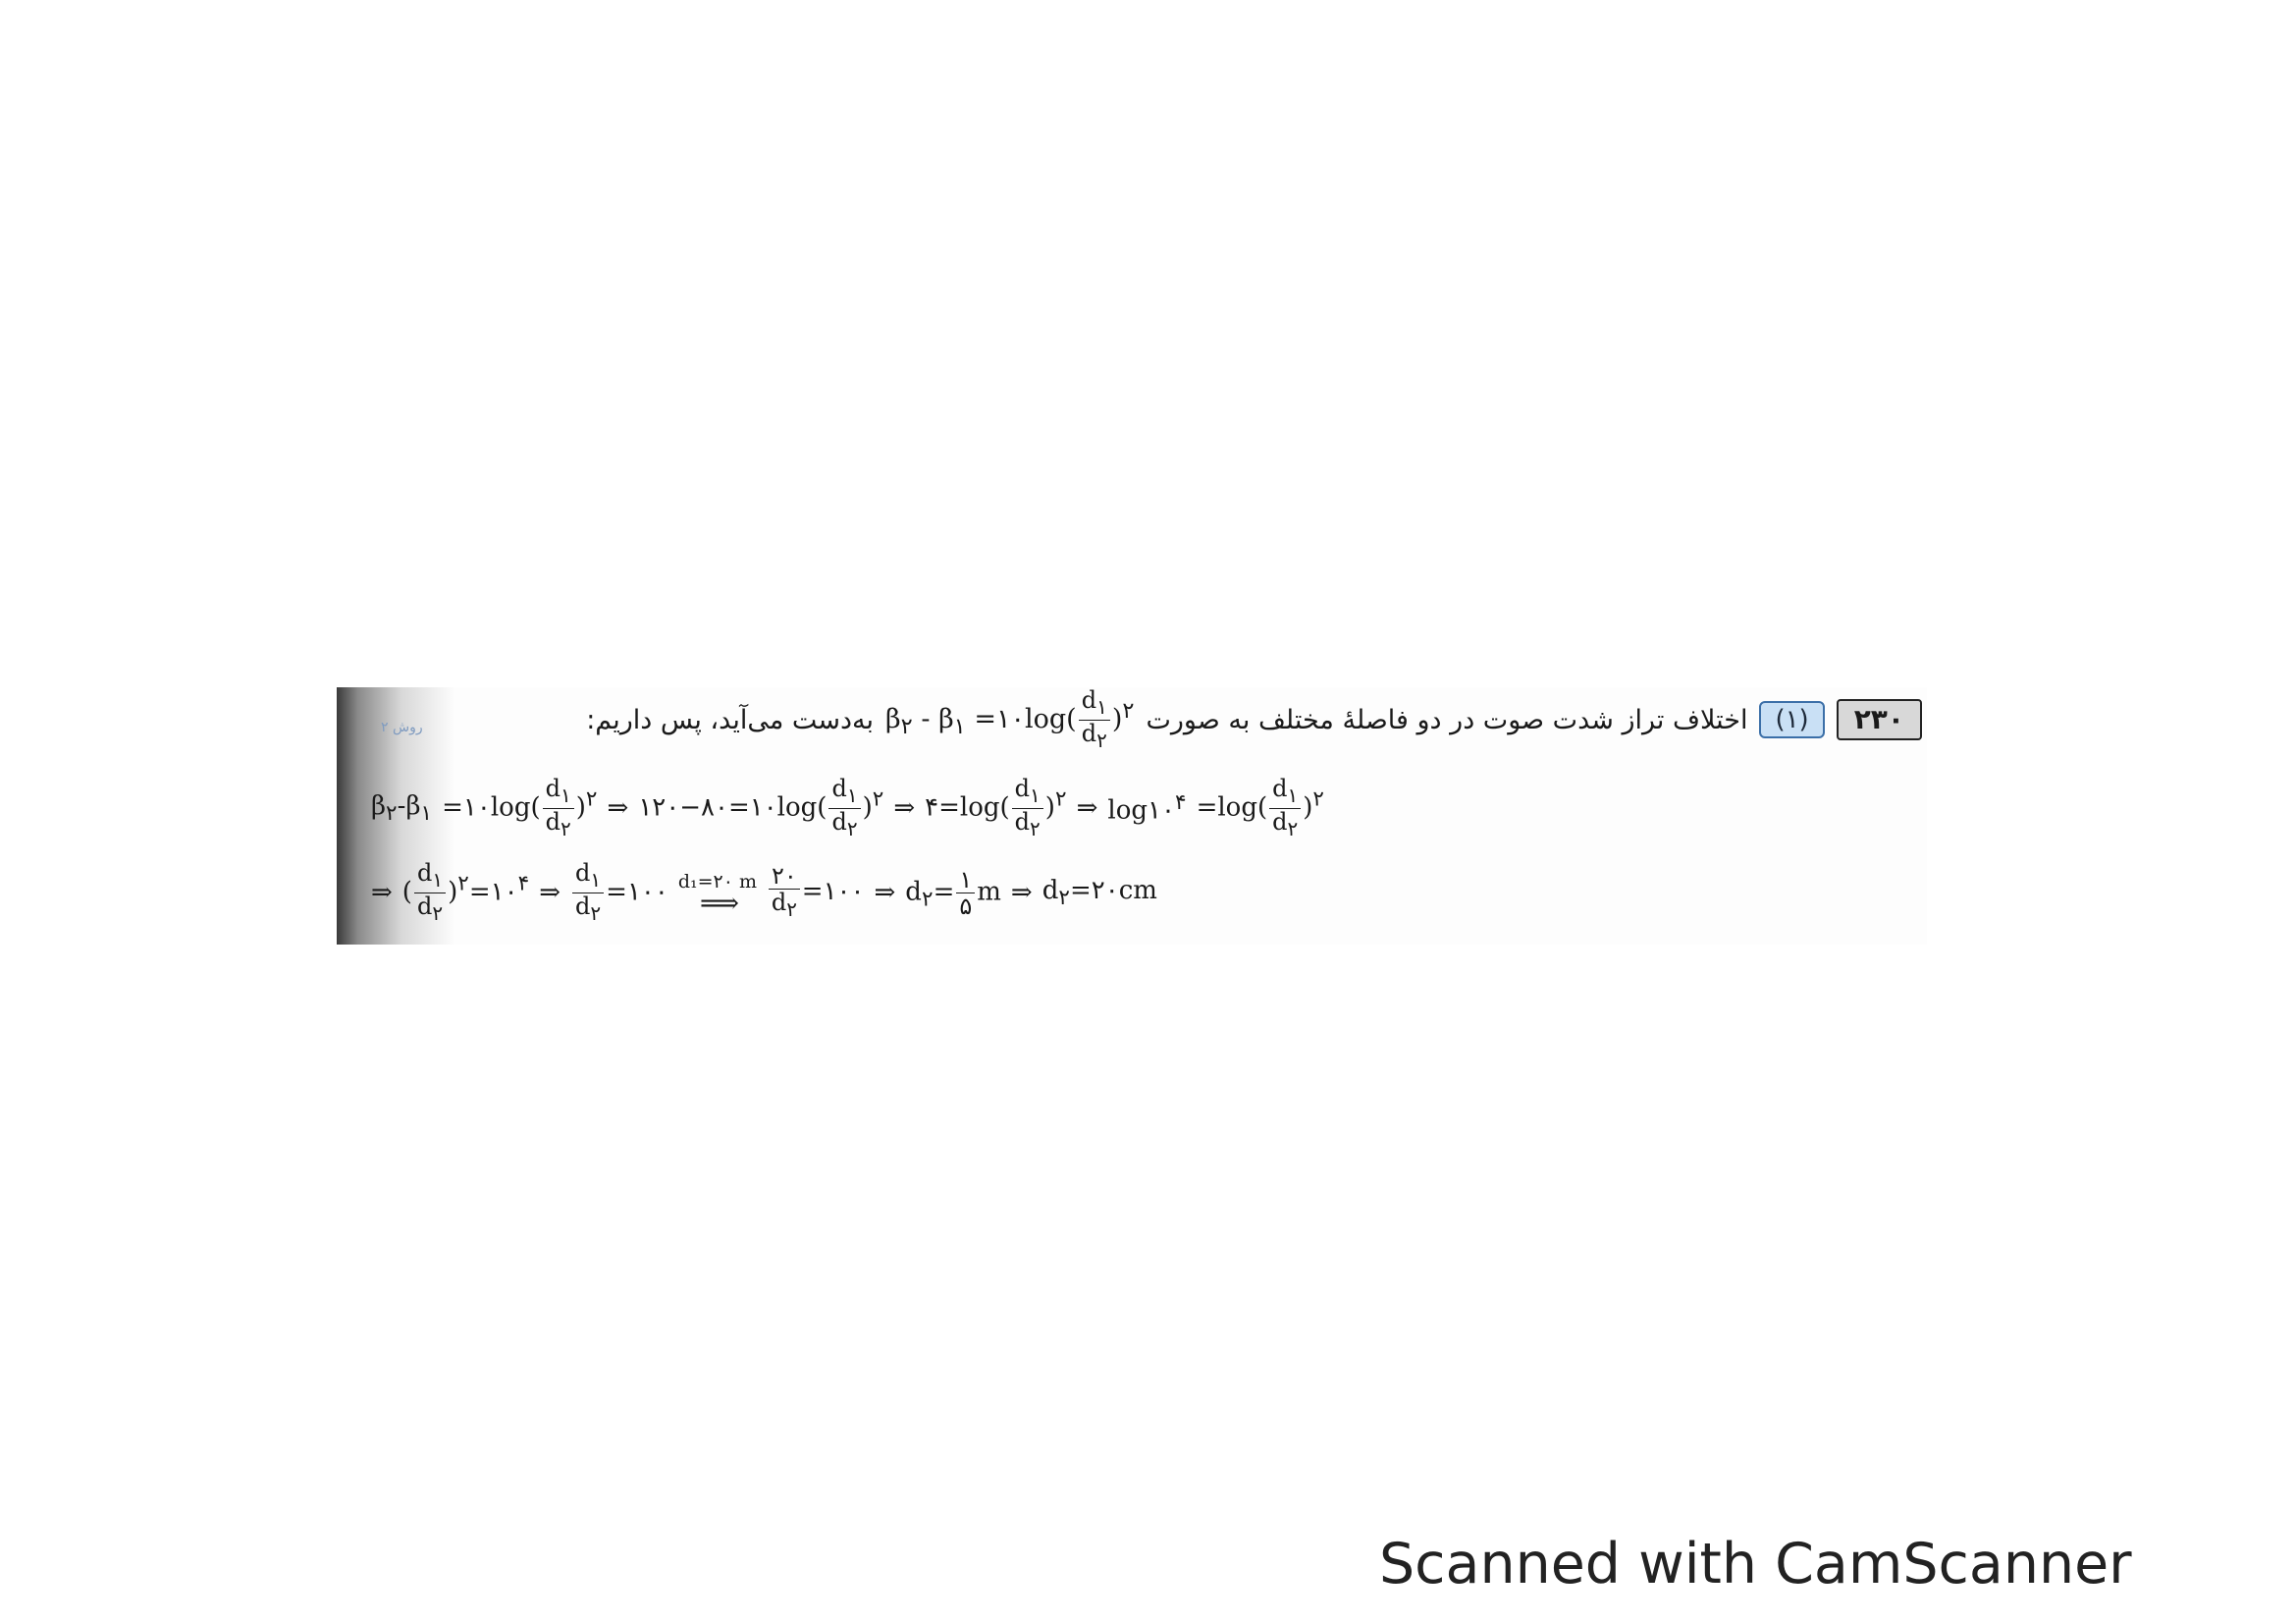 Image resolution: width=2296 pixels, height=1623 pixels. I want to click on f1-num-sub: ۱, so click(566, 795).